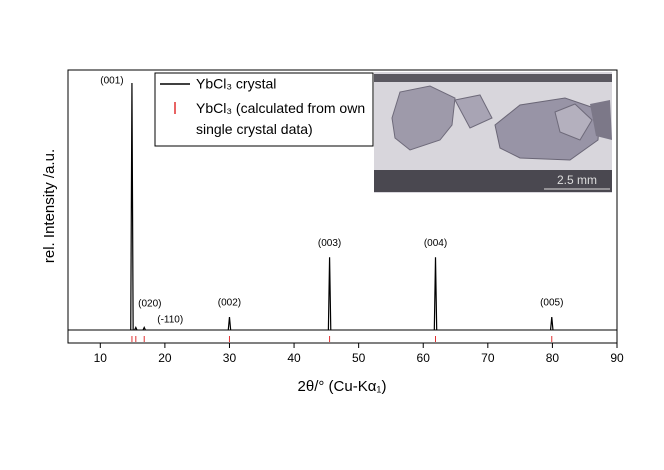  What do you see at coordinates (359, 358) in the screenshot?
I see `x-tick-label: 50` at bounding box center [359, 358].